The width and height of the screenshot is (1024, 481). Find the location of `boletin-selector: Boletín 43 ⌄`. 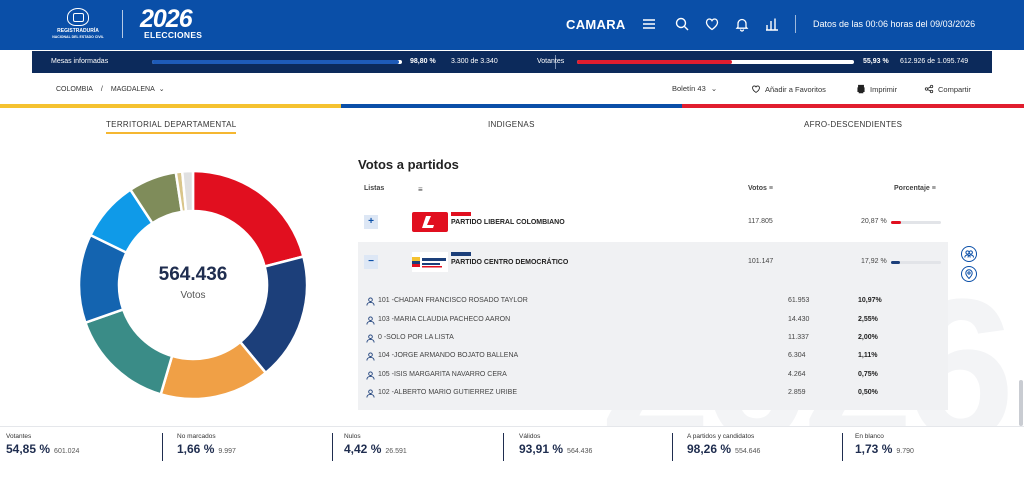

boletin-selector: Boletín 43 ⌄ is located at coordinates (694, 88).